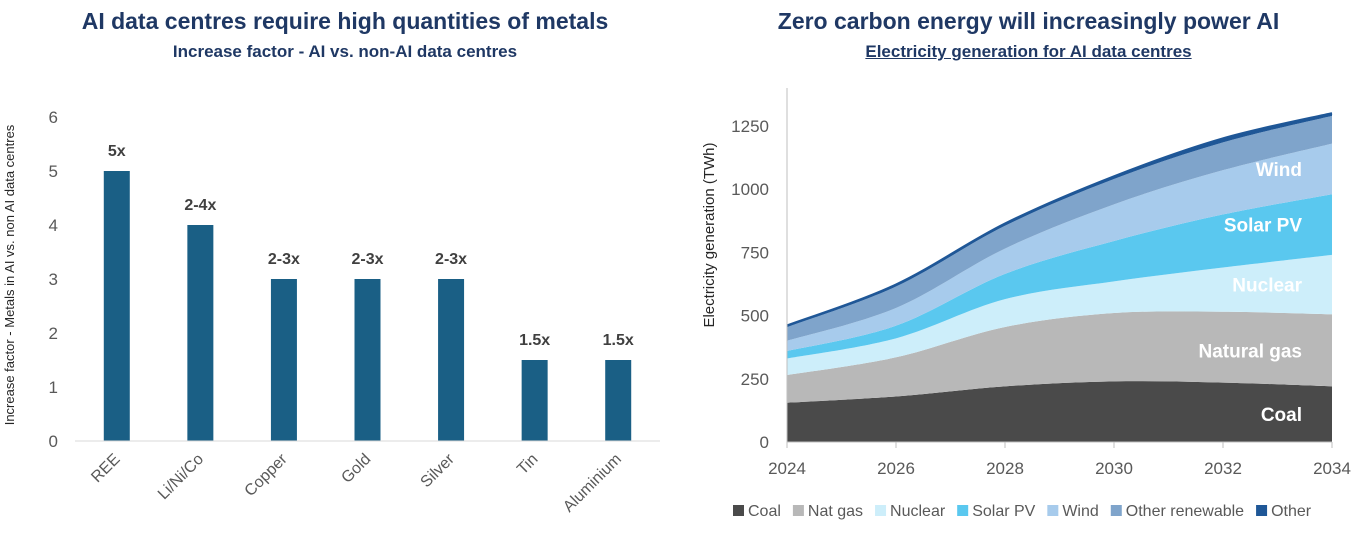 The width and height of the screenshot is (1367, 539). I want to click on legend-label-wind: Wind, so click(1080, 511).